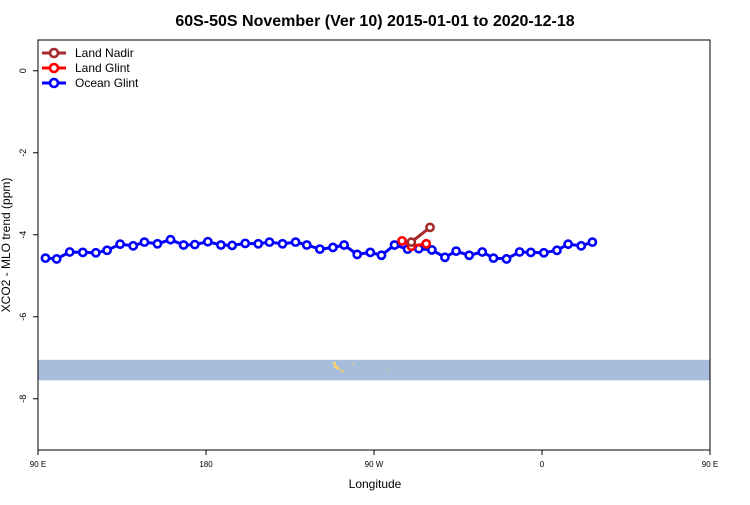 This screenshot has width=750, height=505. I want to click on legend-label: Land Glint, so click(102, 68).